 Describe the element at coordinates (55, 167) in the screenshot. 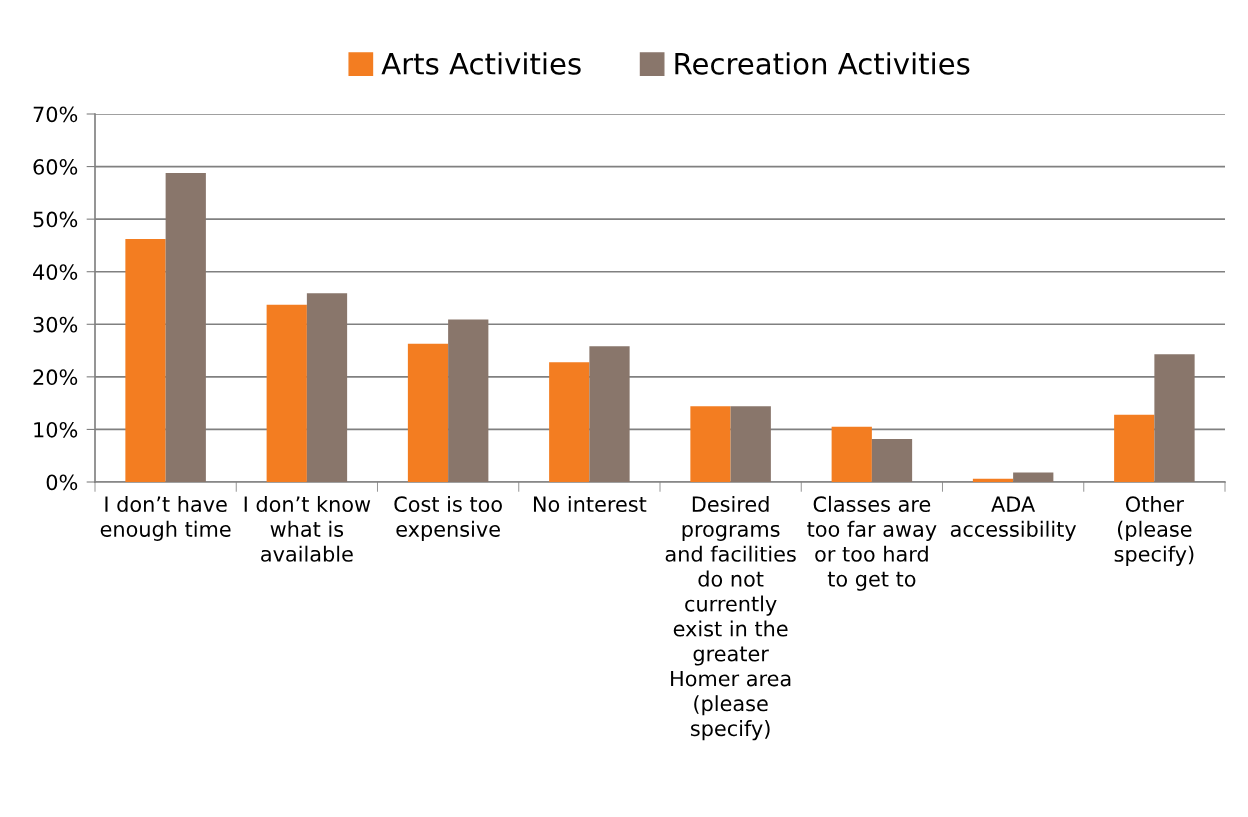

I see `y-tick-label: 60%` at that location.